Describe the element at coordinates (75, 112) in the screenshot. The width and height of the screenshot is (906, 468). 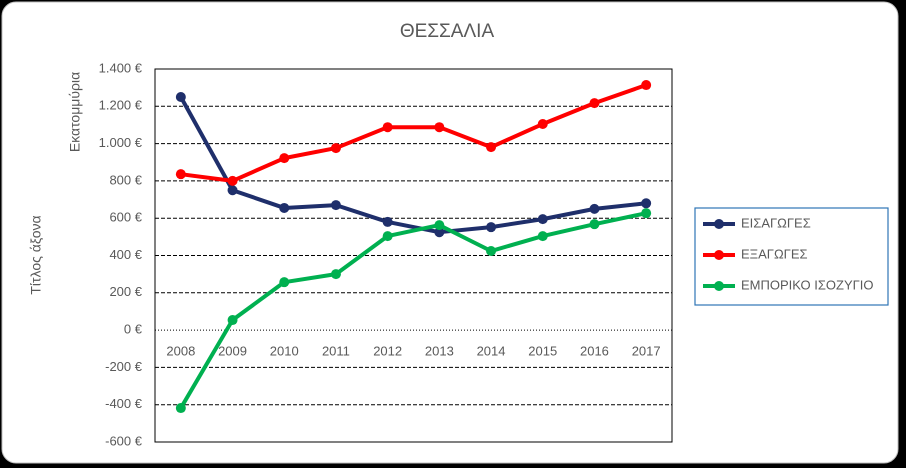
I see `y-axis-title: Εκατομμύρια` at that location.